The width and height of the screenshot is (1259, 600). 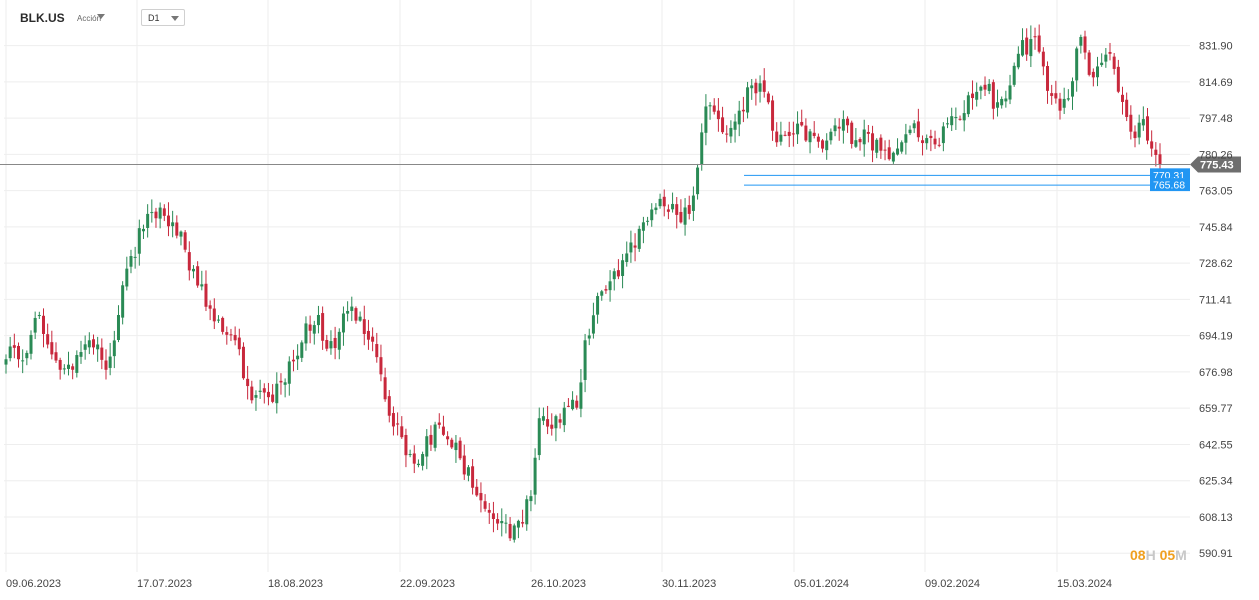 What do you see at coordinates (1170, 175) in the screenshot?
I see `level-label-box` at bounding box center [1170, 175].